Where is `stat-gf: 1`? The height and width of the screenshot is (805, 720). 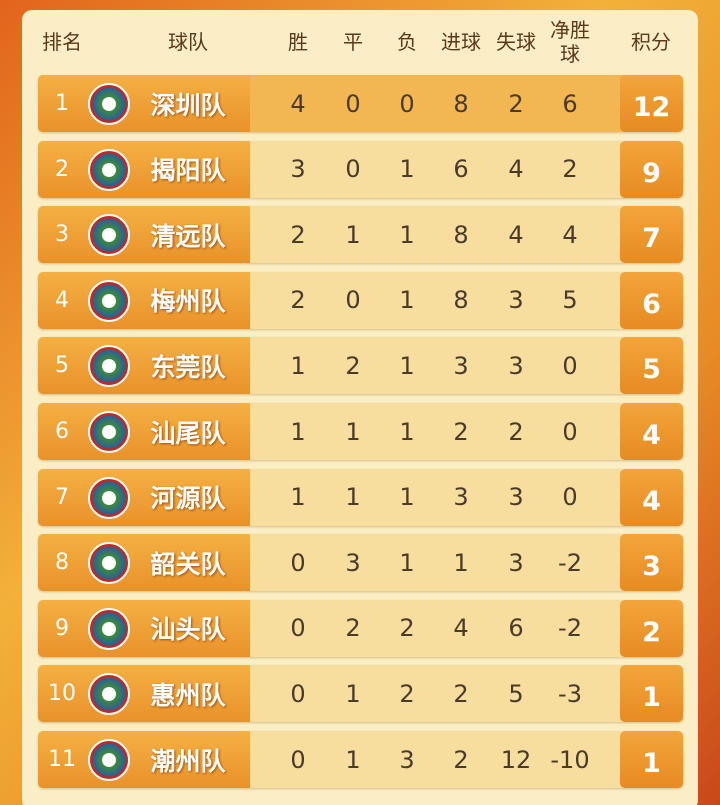
stat-gf: 1 is located at coordinates (461, 562).